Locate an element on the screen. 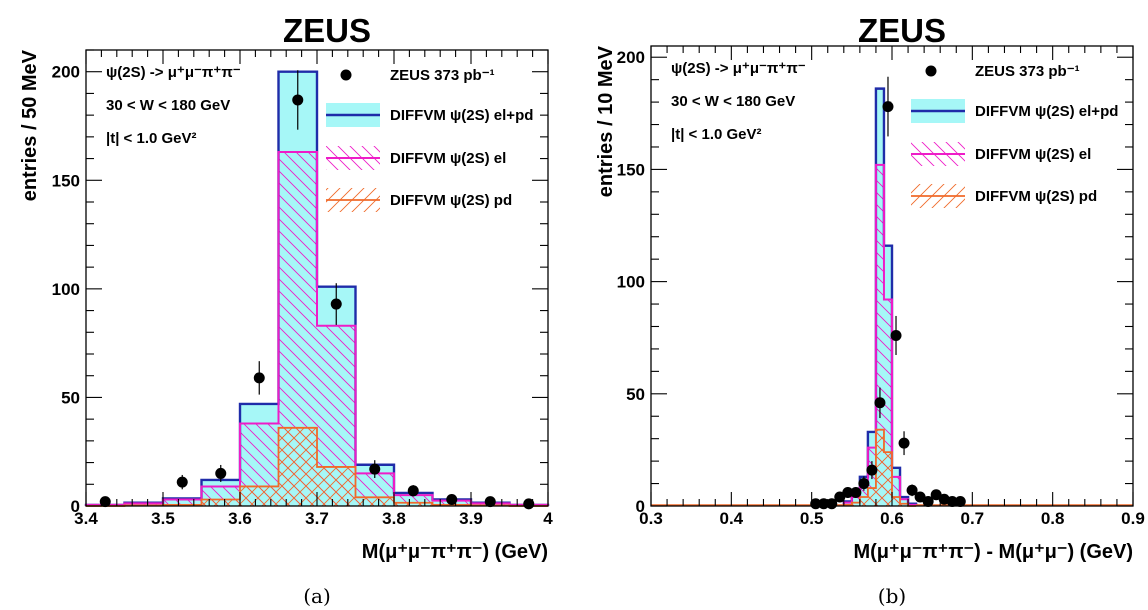 This screenshot has width=1148, height=610. x-tick-label: 0.9 is located at coordinates (1133, 518).